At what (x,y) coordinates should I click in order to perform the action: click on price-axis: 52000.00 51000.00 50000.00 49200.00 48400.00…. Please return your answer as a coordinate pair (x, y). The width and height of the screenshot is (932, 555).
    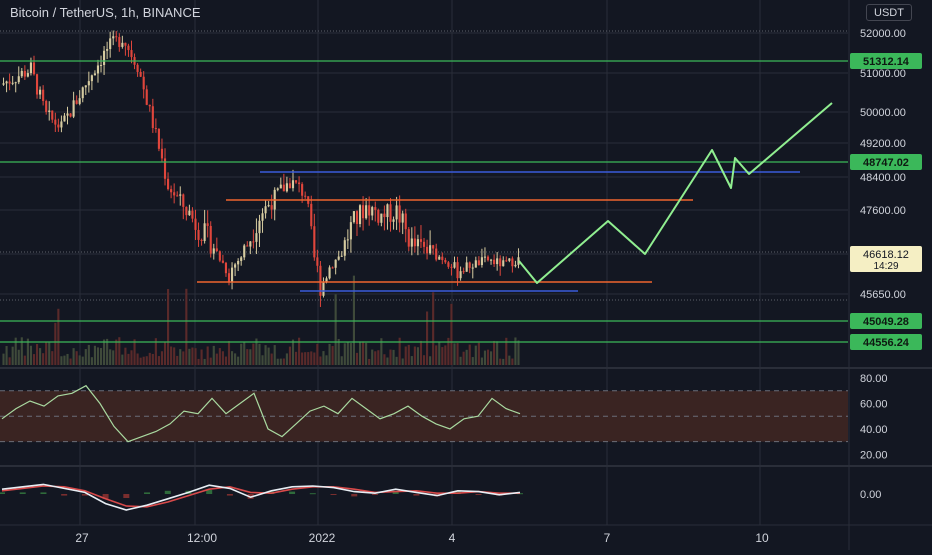
    Looking at the image, I should click on (886, 189).